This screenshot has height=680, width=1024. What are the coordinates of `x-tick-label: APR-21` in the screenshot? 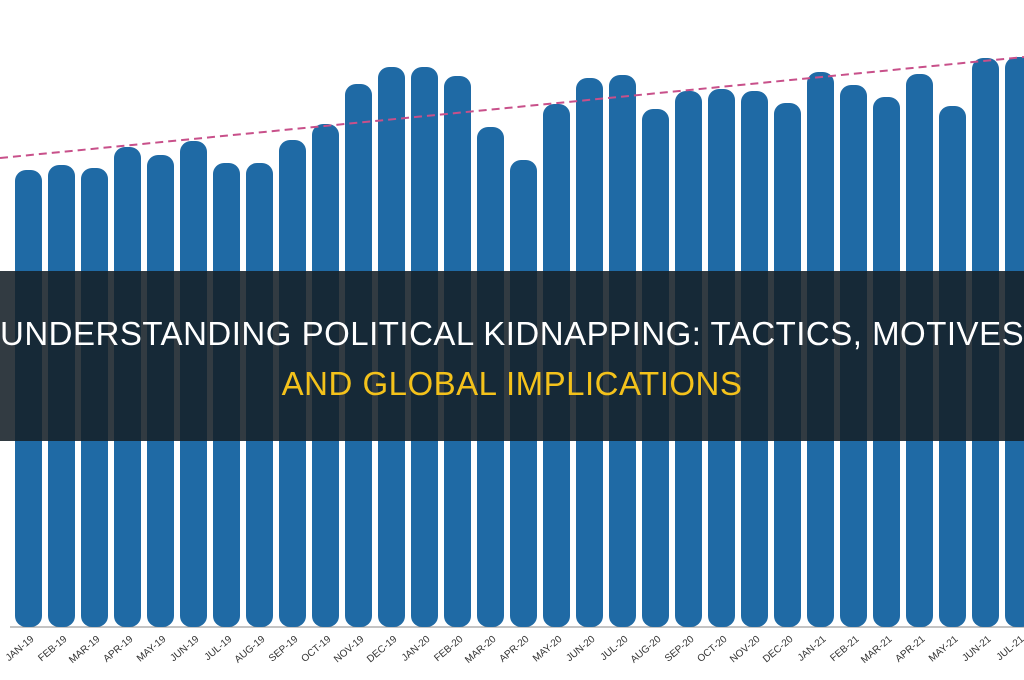 It's located at (911, 649).